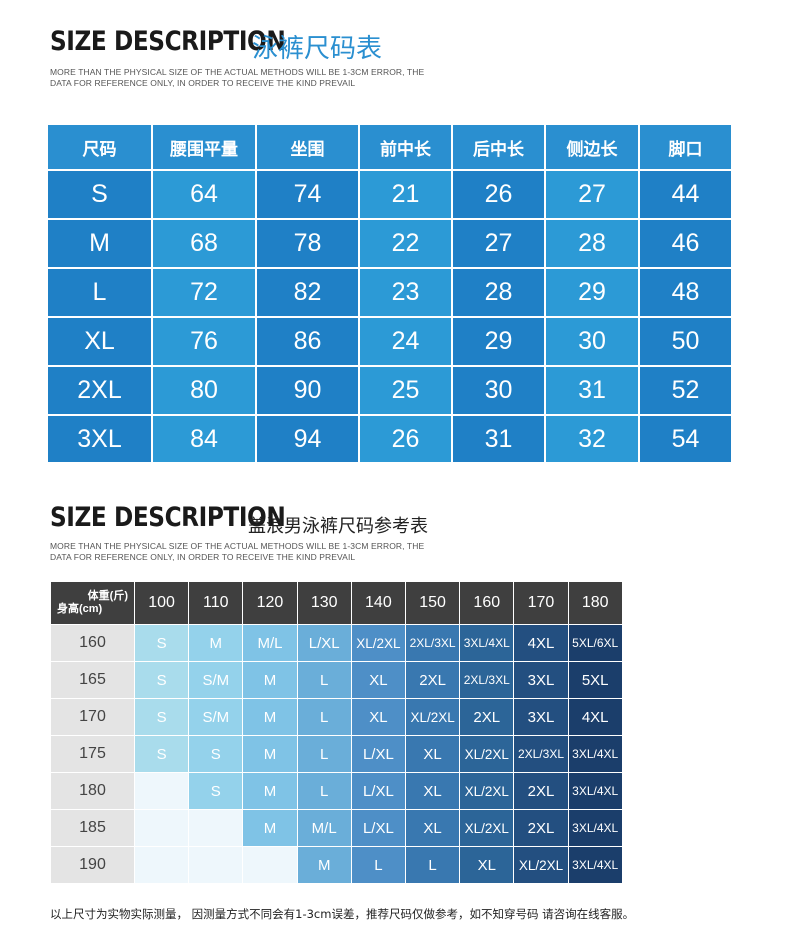 The width and height of the screenshot is (790, 949). What do you see at coordinates (595, 717) in the screenshot?
I see `size-cell: 4XL` at bounding box center [595, 717].